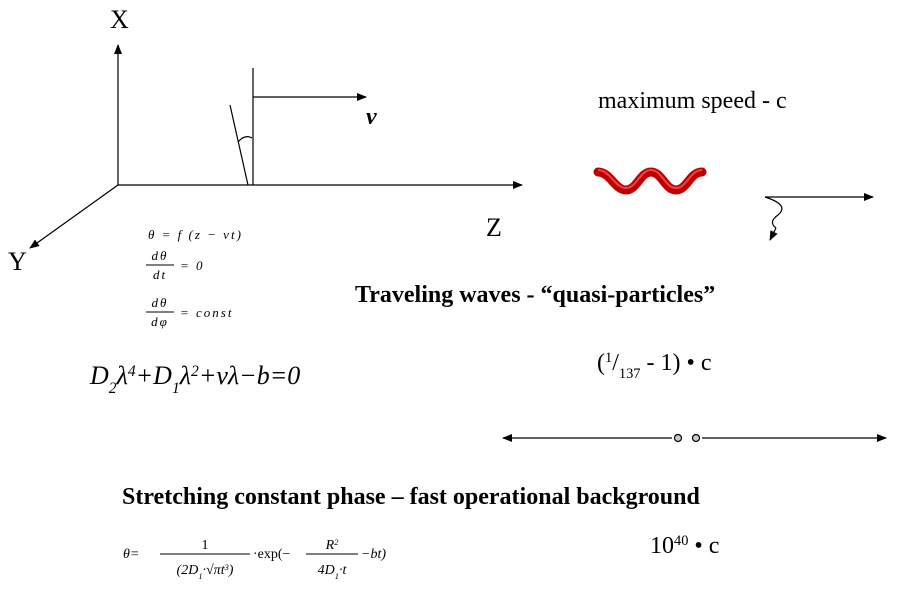 The height and width of the screenshot is (590, 914). Describe the element at coordinates (132, 371) in the screenshot. I see `formula-part: 4` at that location.